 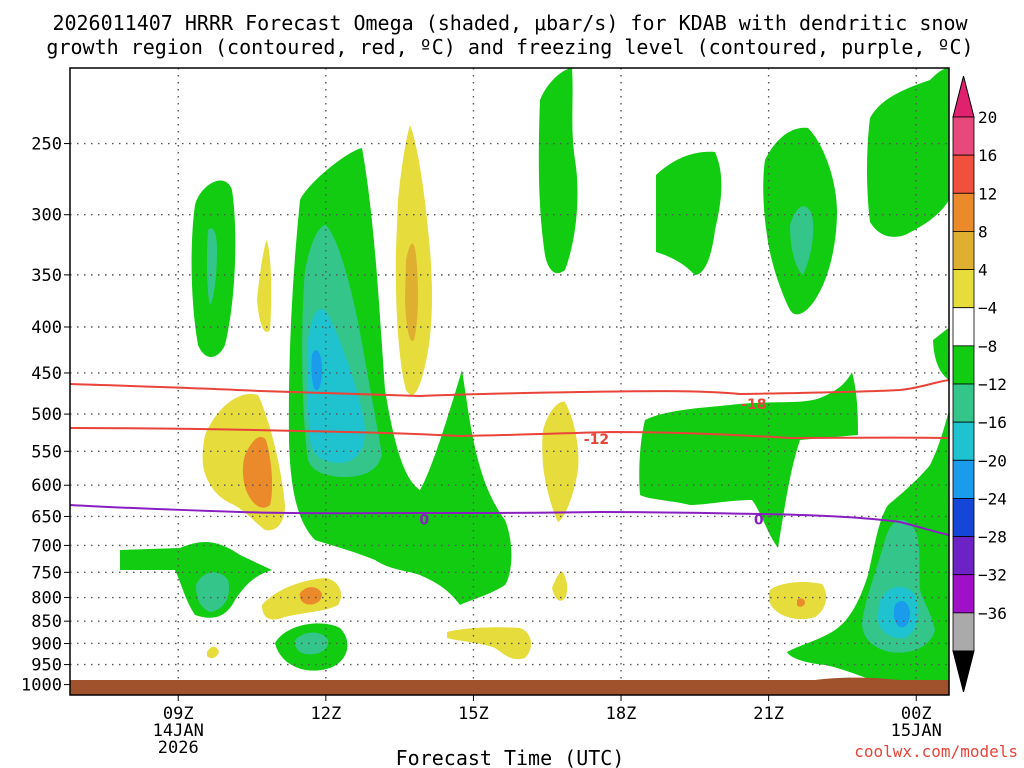 I want to click on colorbar-label: −24, so click(x=992, y=498).